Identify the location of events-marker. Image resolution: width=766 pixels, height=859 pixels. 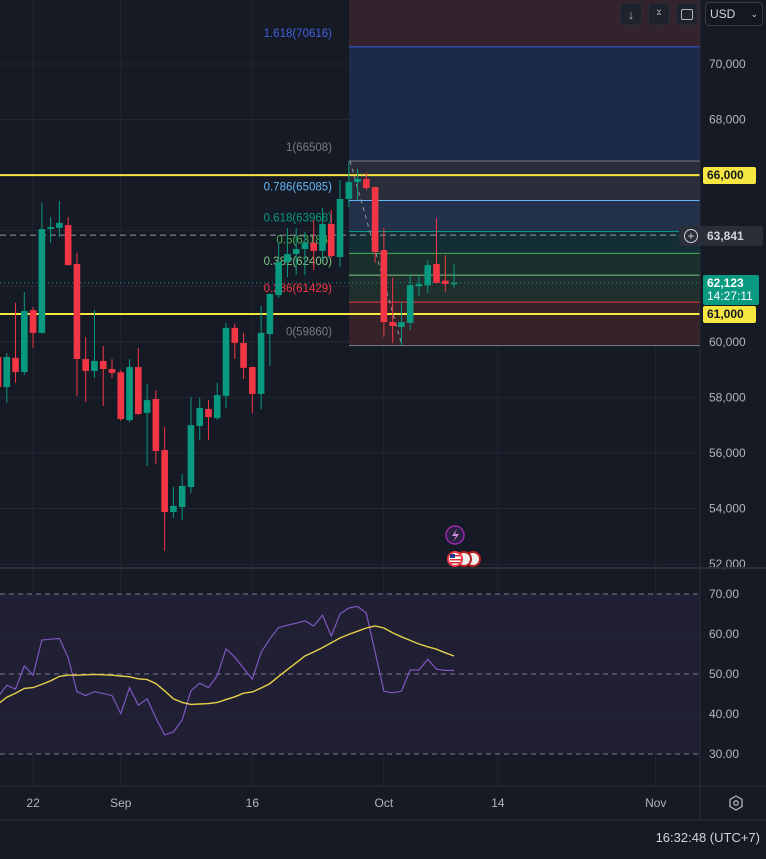
(463, 546).